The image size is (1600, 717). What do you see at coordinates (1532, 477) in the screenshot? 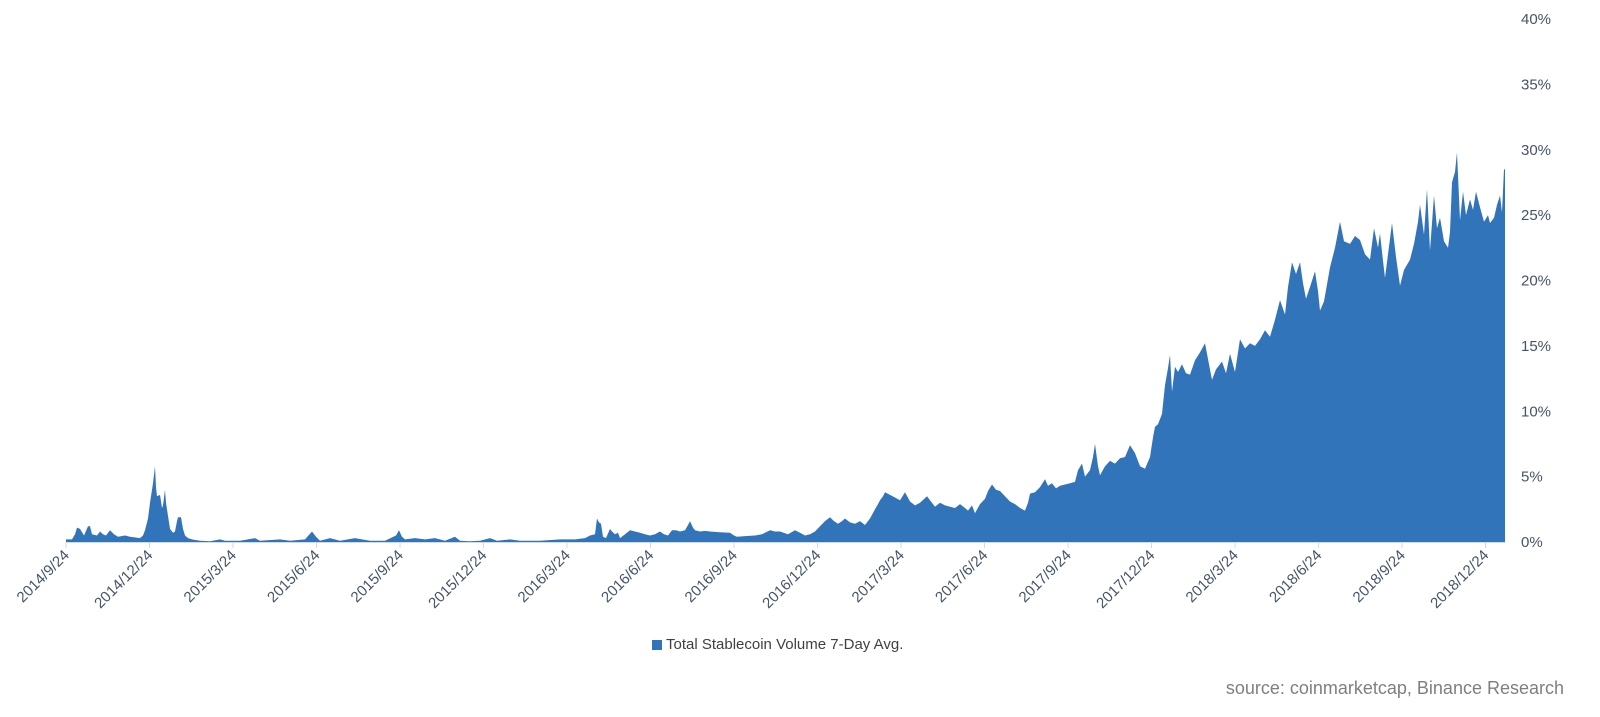
I see `y-tick-label: 5%` at bounding box center [1532, 477].